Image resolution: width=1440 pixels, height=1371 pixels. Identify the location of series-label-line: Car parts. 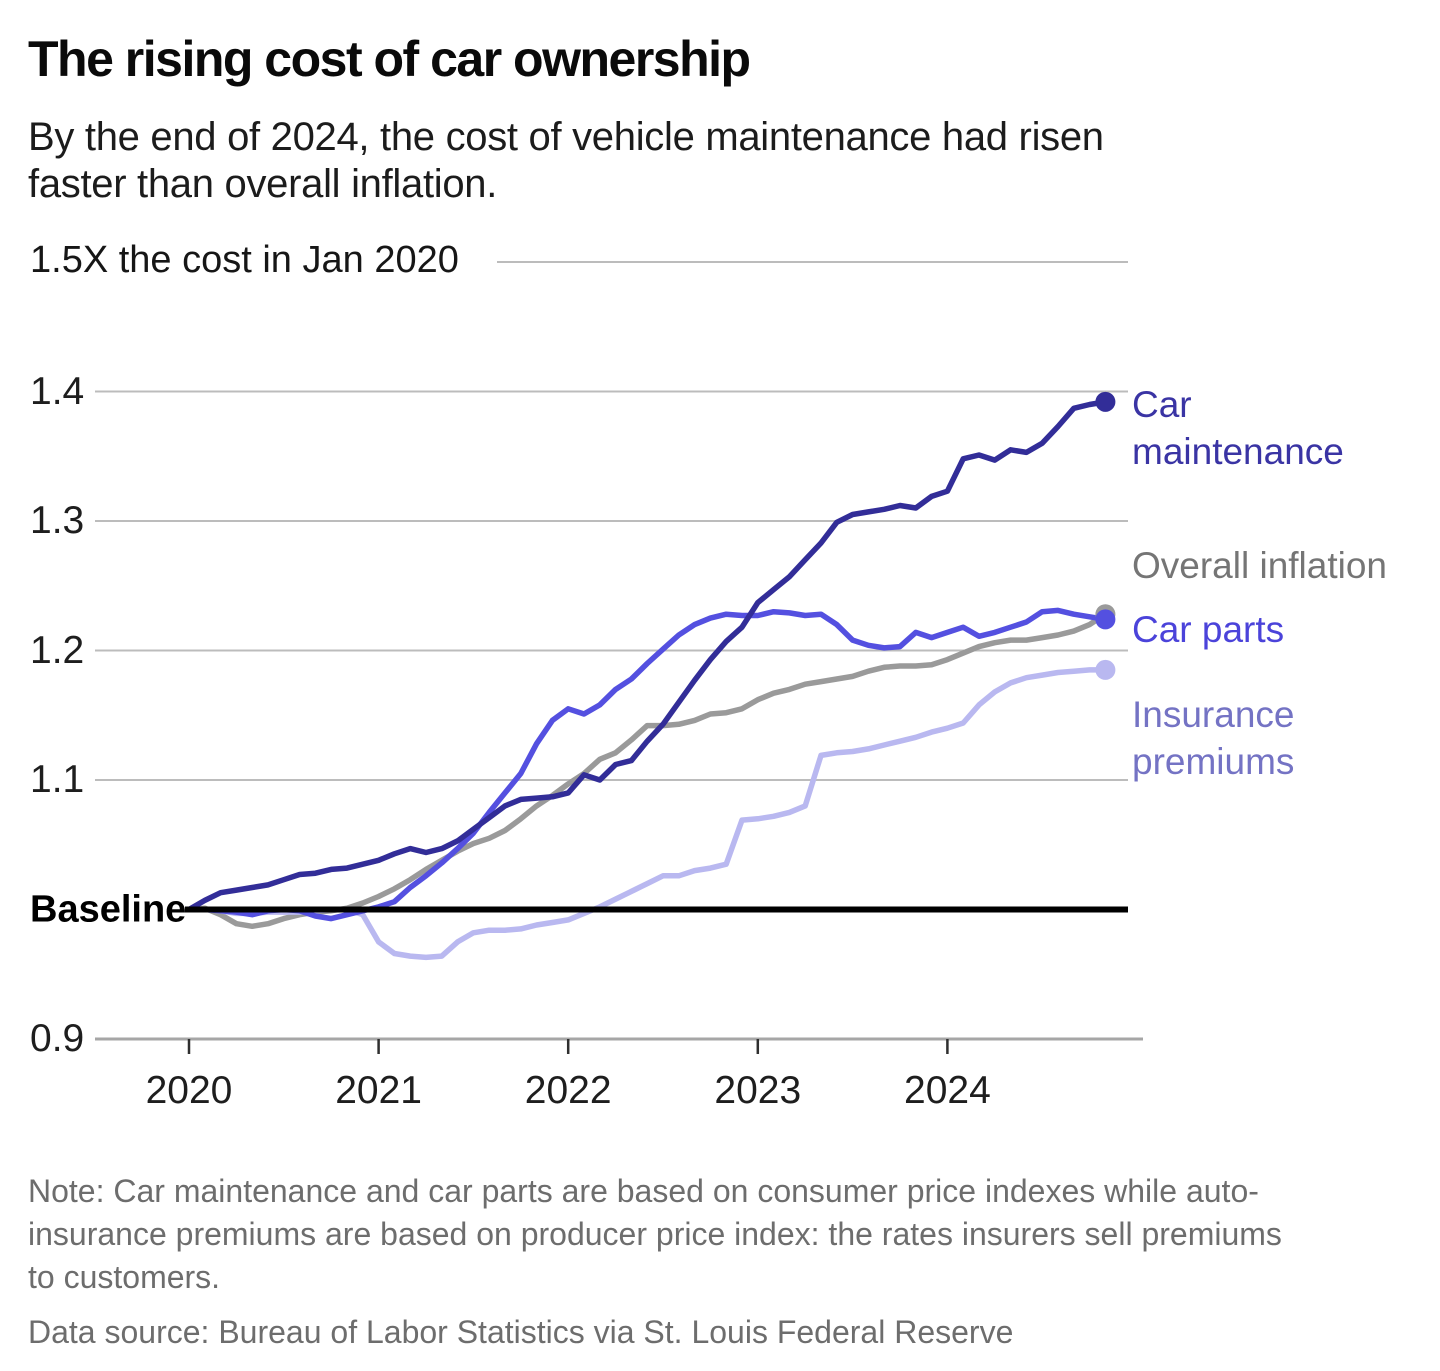
(1208, 629).